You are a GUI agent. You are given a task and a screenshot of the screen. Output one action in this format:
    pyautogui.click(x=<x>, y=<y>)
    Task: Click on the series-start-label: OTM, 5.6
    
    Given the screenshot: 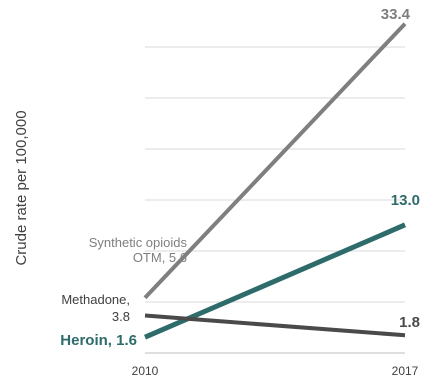 What is the action you would take?
    pyautogui.click(x=160, y=257)
    